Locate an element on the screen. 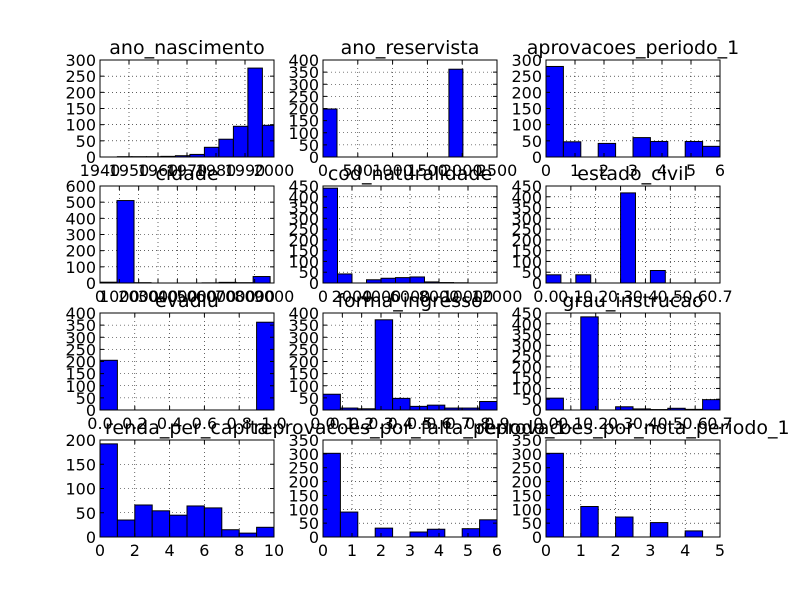 This screenshot has width=800, height=600. x-tick-label: 500 is located at coordinates (358, 170).